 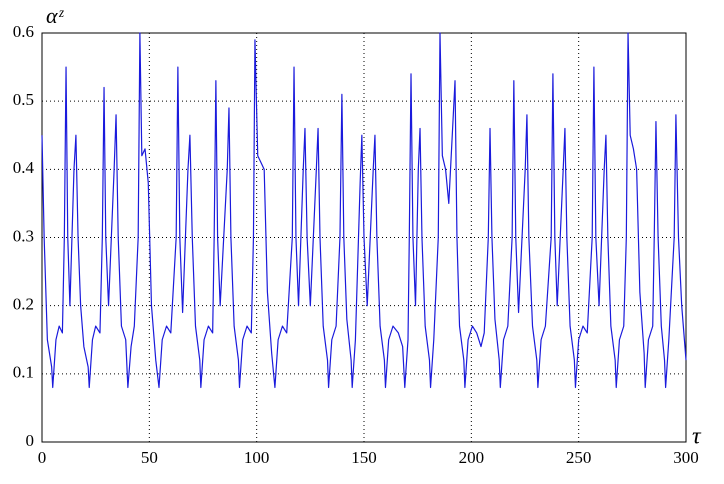 What do you see at coordinates (23, 99) in the screenshot?
I see `y-tick-label: 0.5` at bounding box center [23, 99].